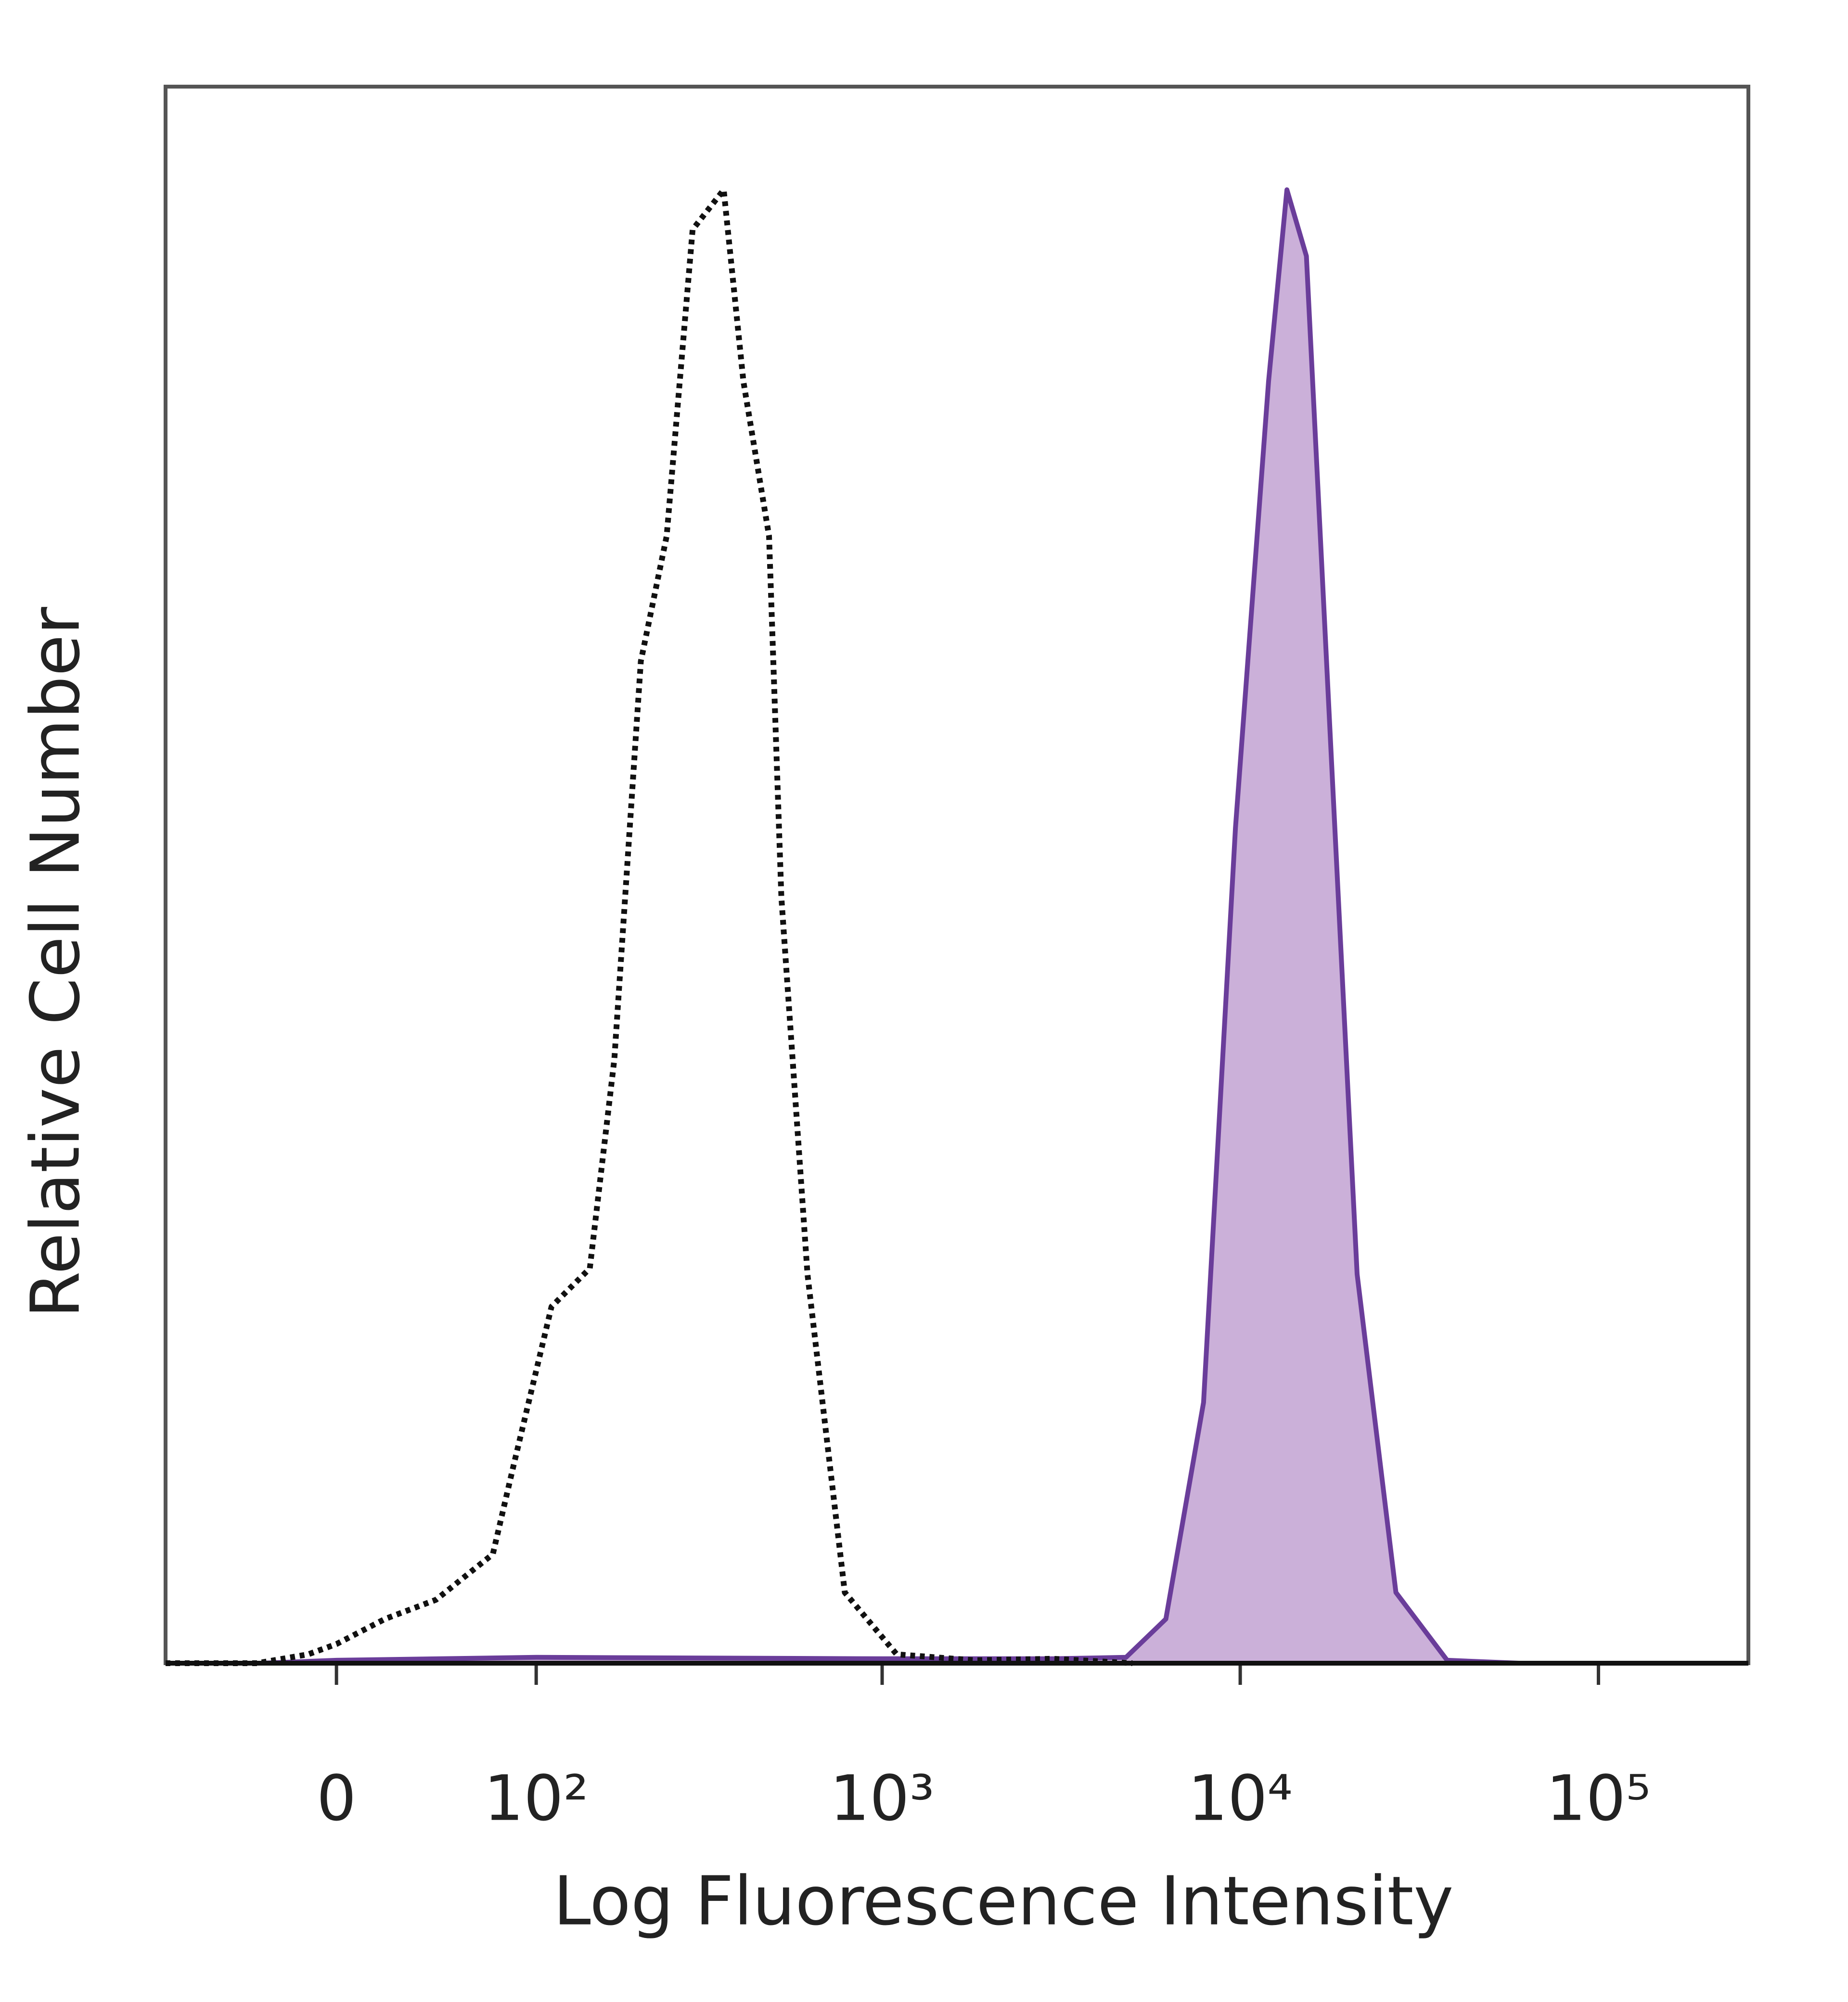 This screenshot has width=1848, height=2002. Describe the element at coordinates (1003, 1901) in the screenshot. I see `x-axis-title: Log Fluorescence Intensity` at that location.